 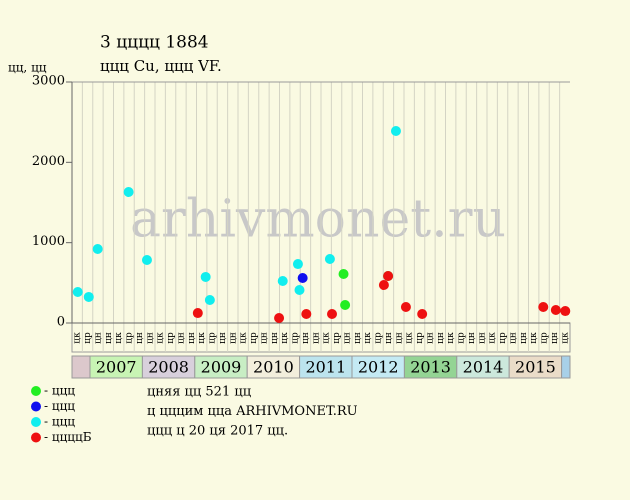 I want to click on note: ццц ц 20 ця 2017 цц., so click(x=217, y=431).